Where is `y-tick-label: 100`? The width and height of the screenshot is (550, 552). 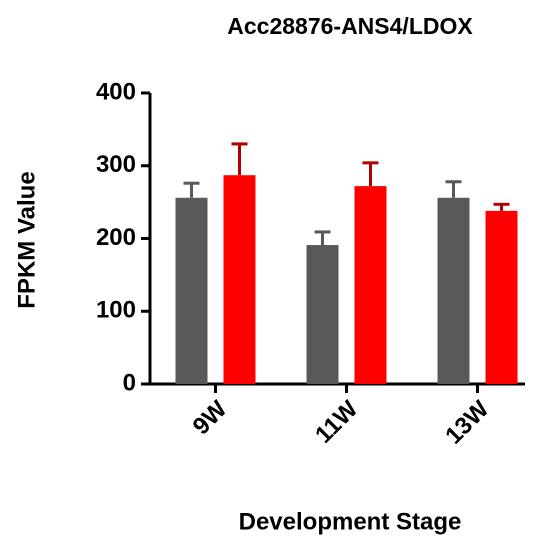
y-tick-label: 100 is located at coordinates (116, 310).